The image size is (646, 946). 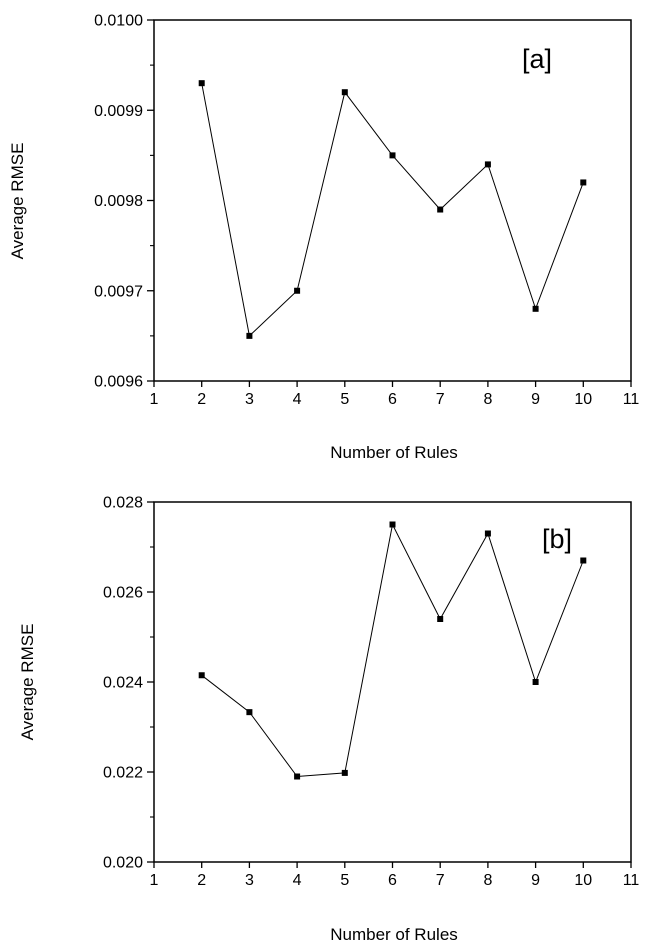 What do you see at coordinates (17, 201) in the screenshot?
I see `chart-a-y-axis-title: Average RMSE` at bounding box center [17, 201].